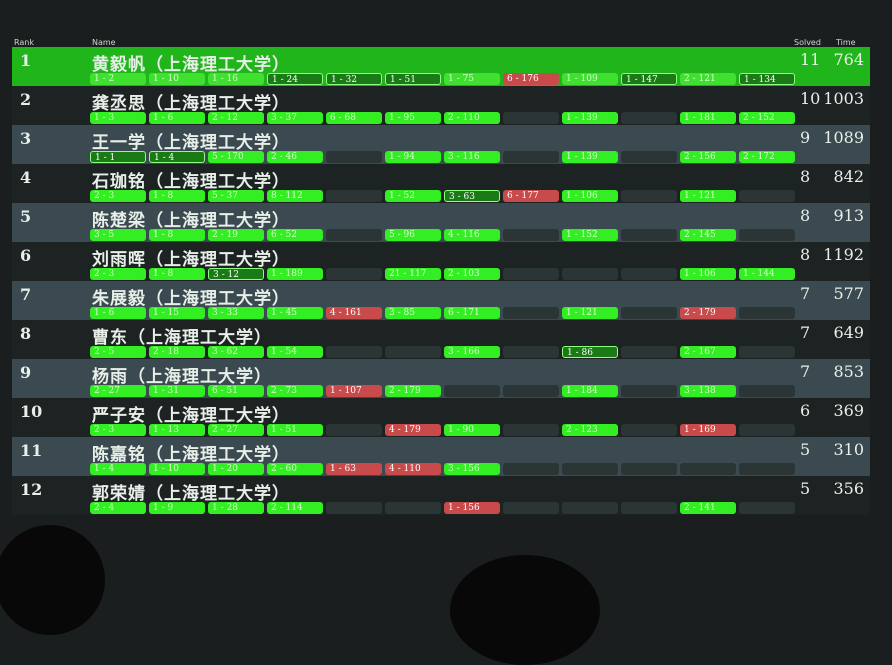 This screenshot has width=892, height=665. What do you see at coordinates (805, 410) in the screenshot?
I see `solved-count: 6` at bounding box center [805, 410].